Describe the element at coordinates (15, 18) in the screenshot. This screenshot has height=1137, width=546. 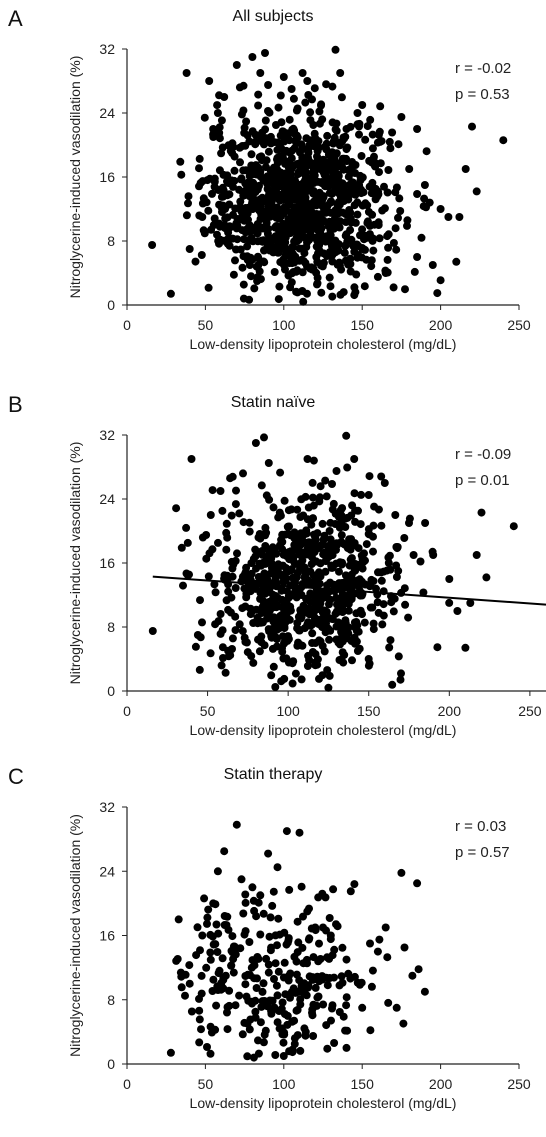
I see `panel-letter-a: A` at that location.